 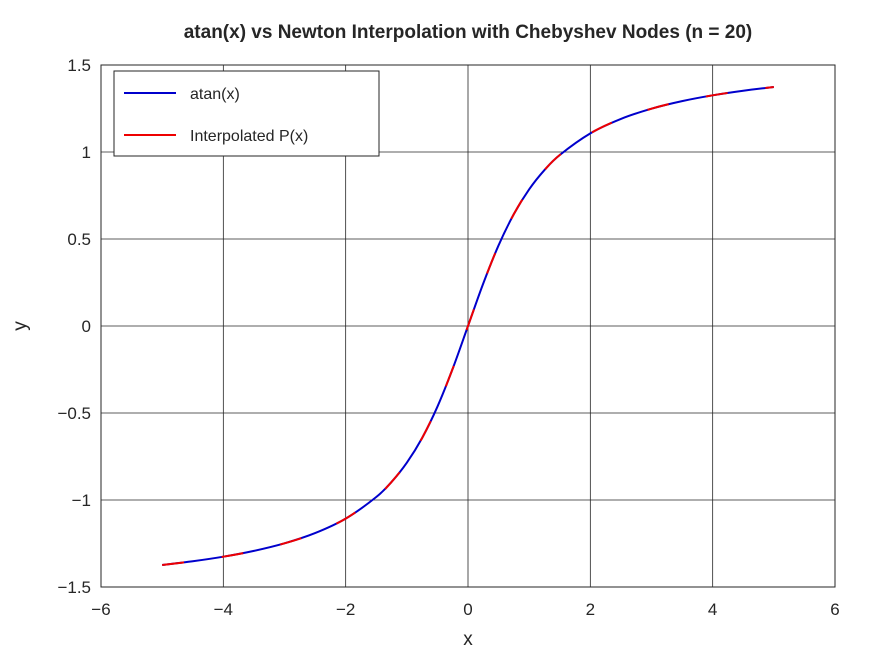 I want to click on legend-box, so click(x=246, y=113).